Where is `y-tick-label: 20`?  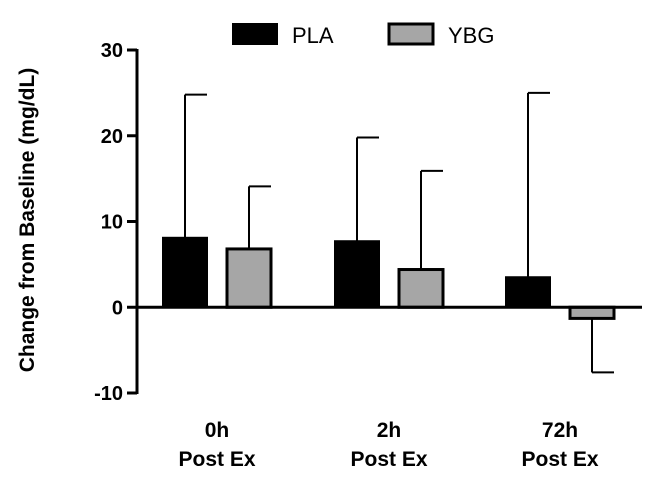
y-tick-label: 20 is located at coordinates (112, 137).